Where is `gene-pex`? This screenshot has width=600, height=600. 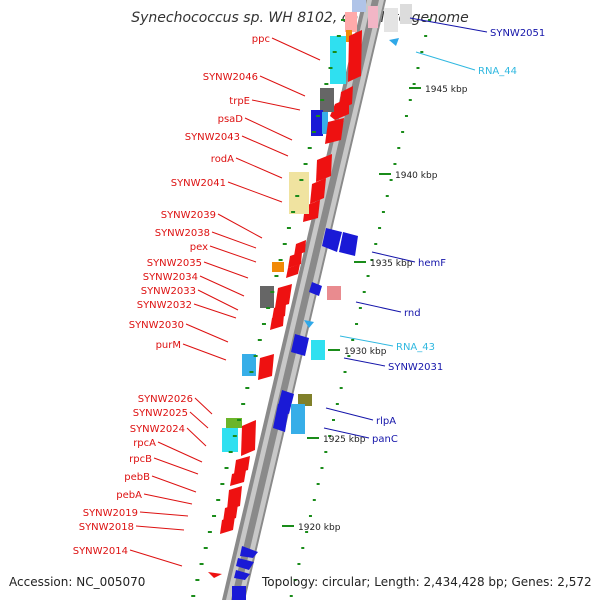 gene-pex is located at coordinates (278, 267).